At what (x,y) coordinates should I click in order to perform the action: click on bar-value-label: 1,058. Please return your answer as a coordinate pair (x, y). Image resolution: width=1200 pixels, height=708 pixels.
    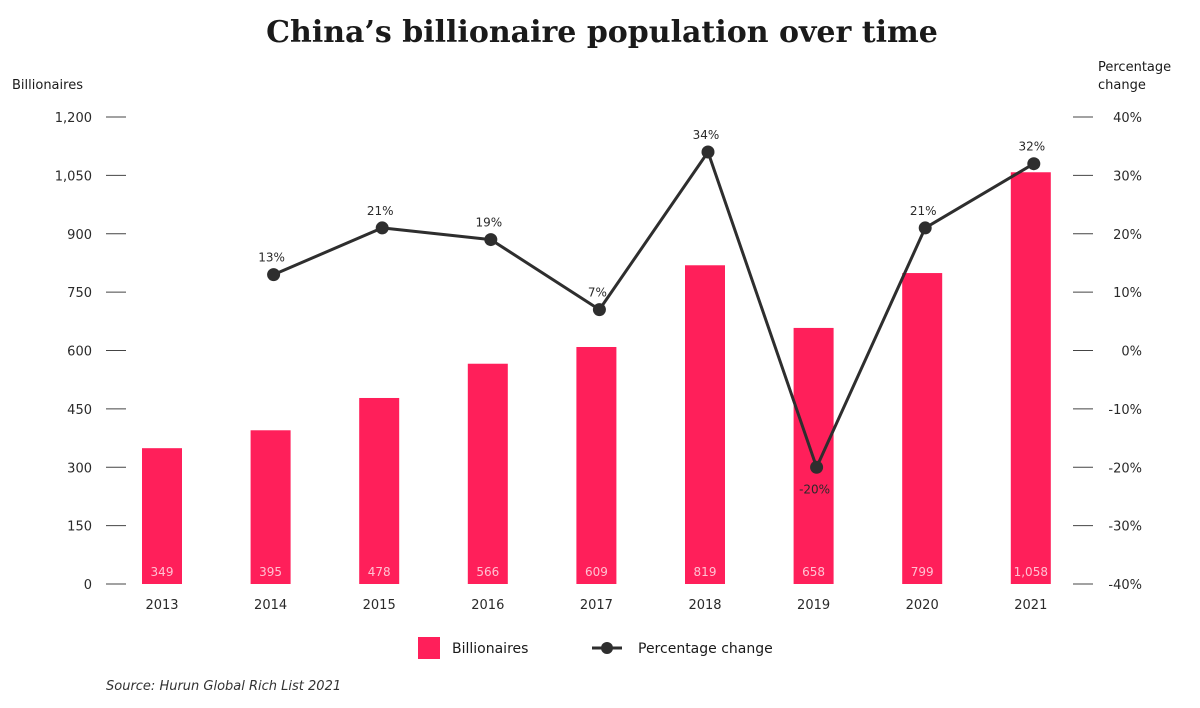
    Looking at the image, I should click on (1031, 572).